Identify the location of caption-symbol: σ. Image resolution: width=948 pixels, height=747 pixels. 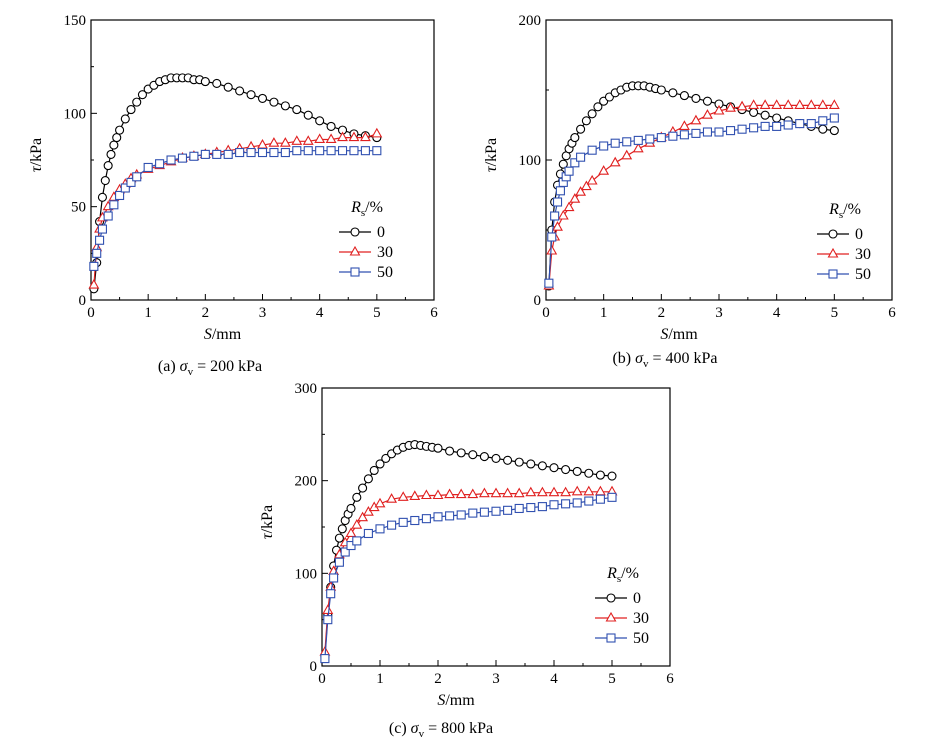
(639, 358).